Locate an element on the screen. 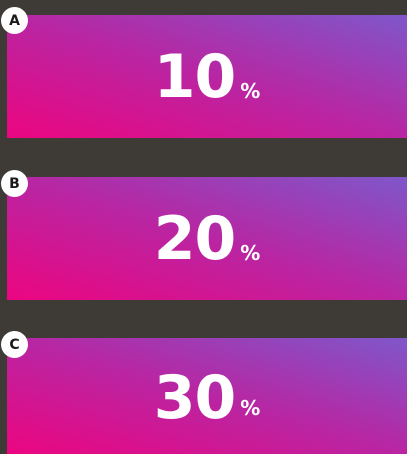 This screenshot has width=407, height=454. option-value: 20 is located at coordinates (194, 238).